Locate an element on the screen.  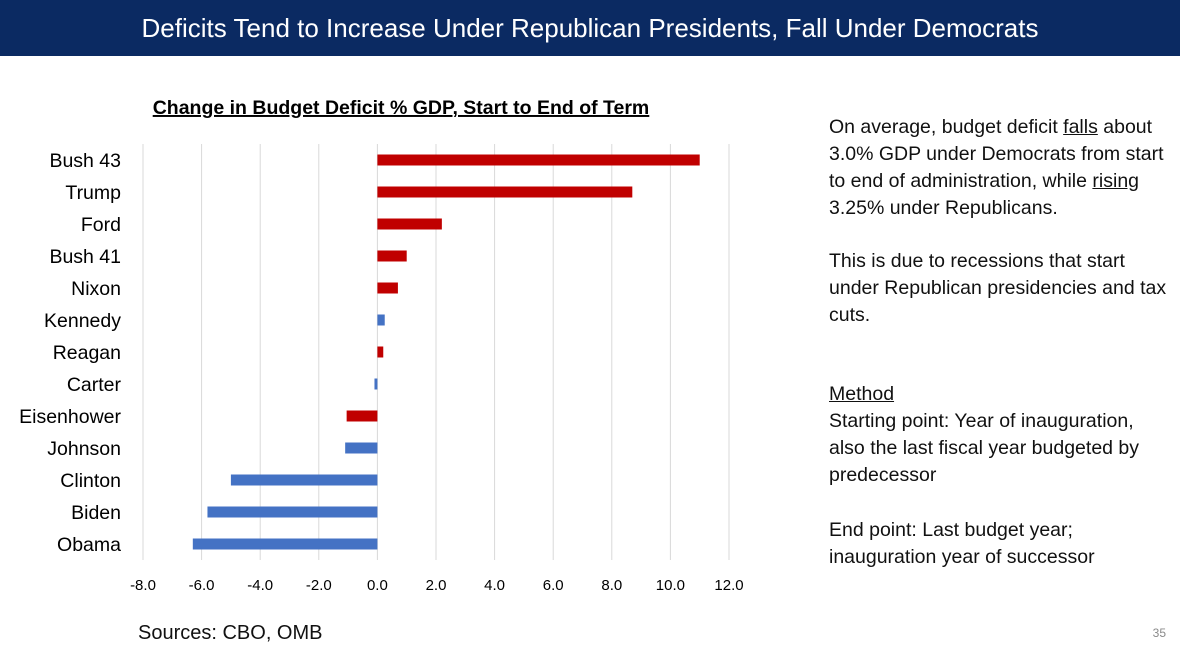
x-tick-label: -4.0 is located at coordinates (260, 585).